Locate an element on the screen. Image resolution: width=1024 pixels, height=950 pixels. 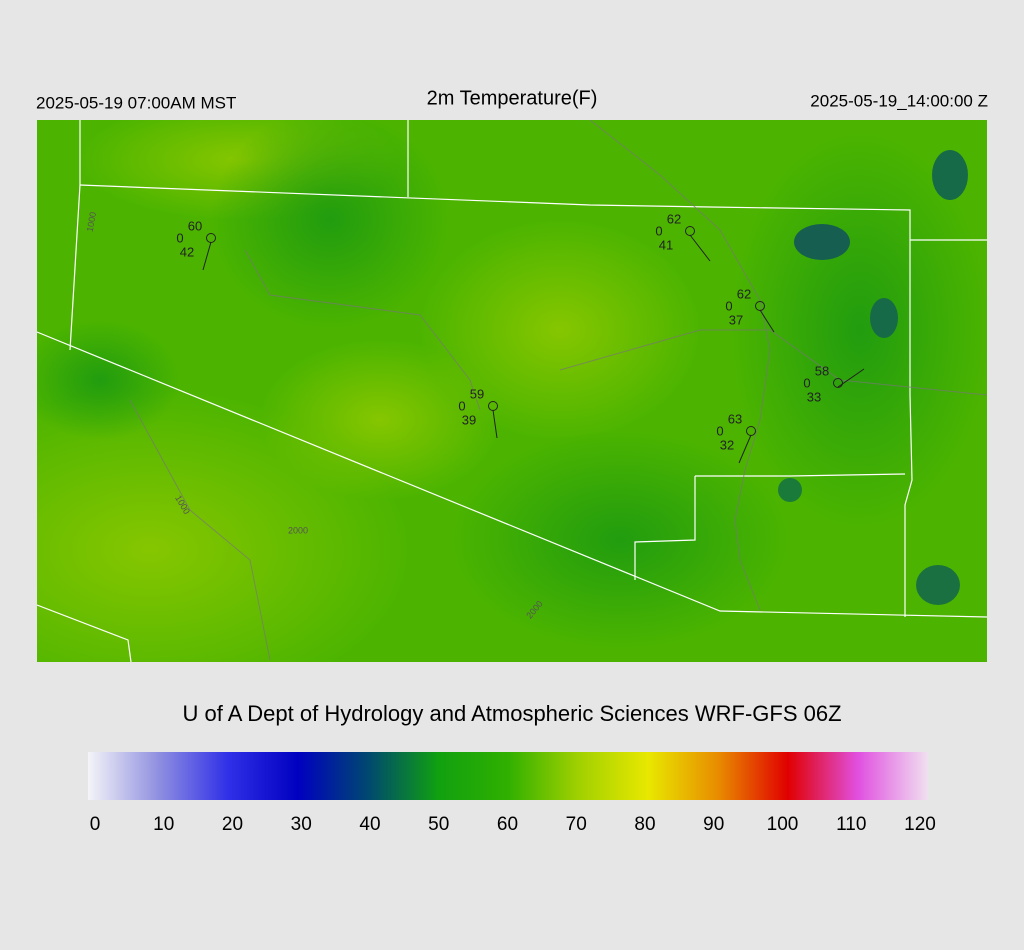
dewpoint: 41 is located at coordinates (666, 244).